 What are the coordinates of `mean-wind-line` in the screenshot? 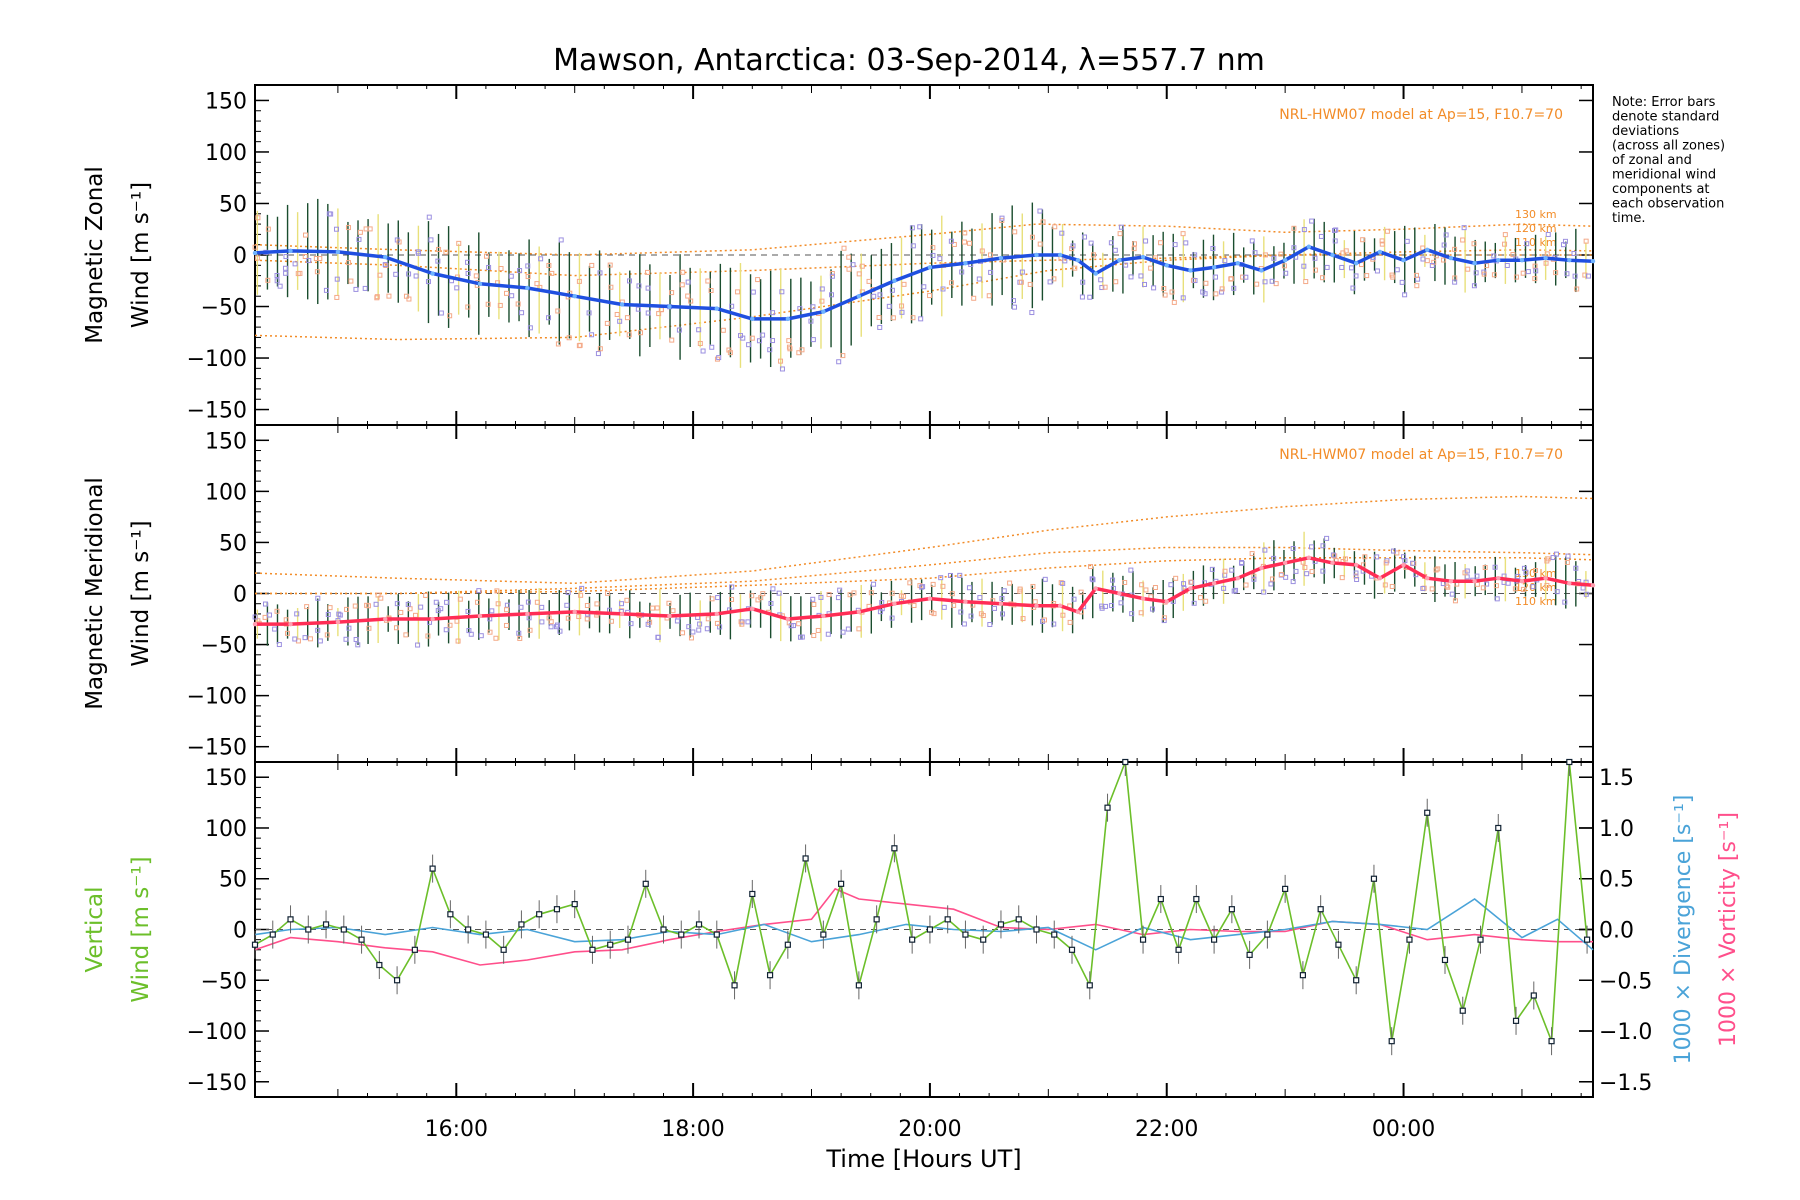 It's located at (924, 591).